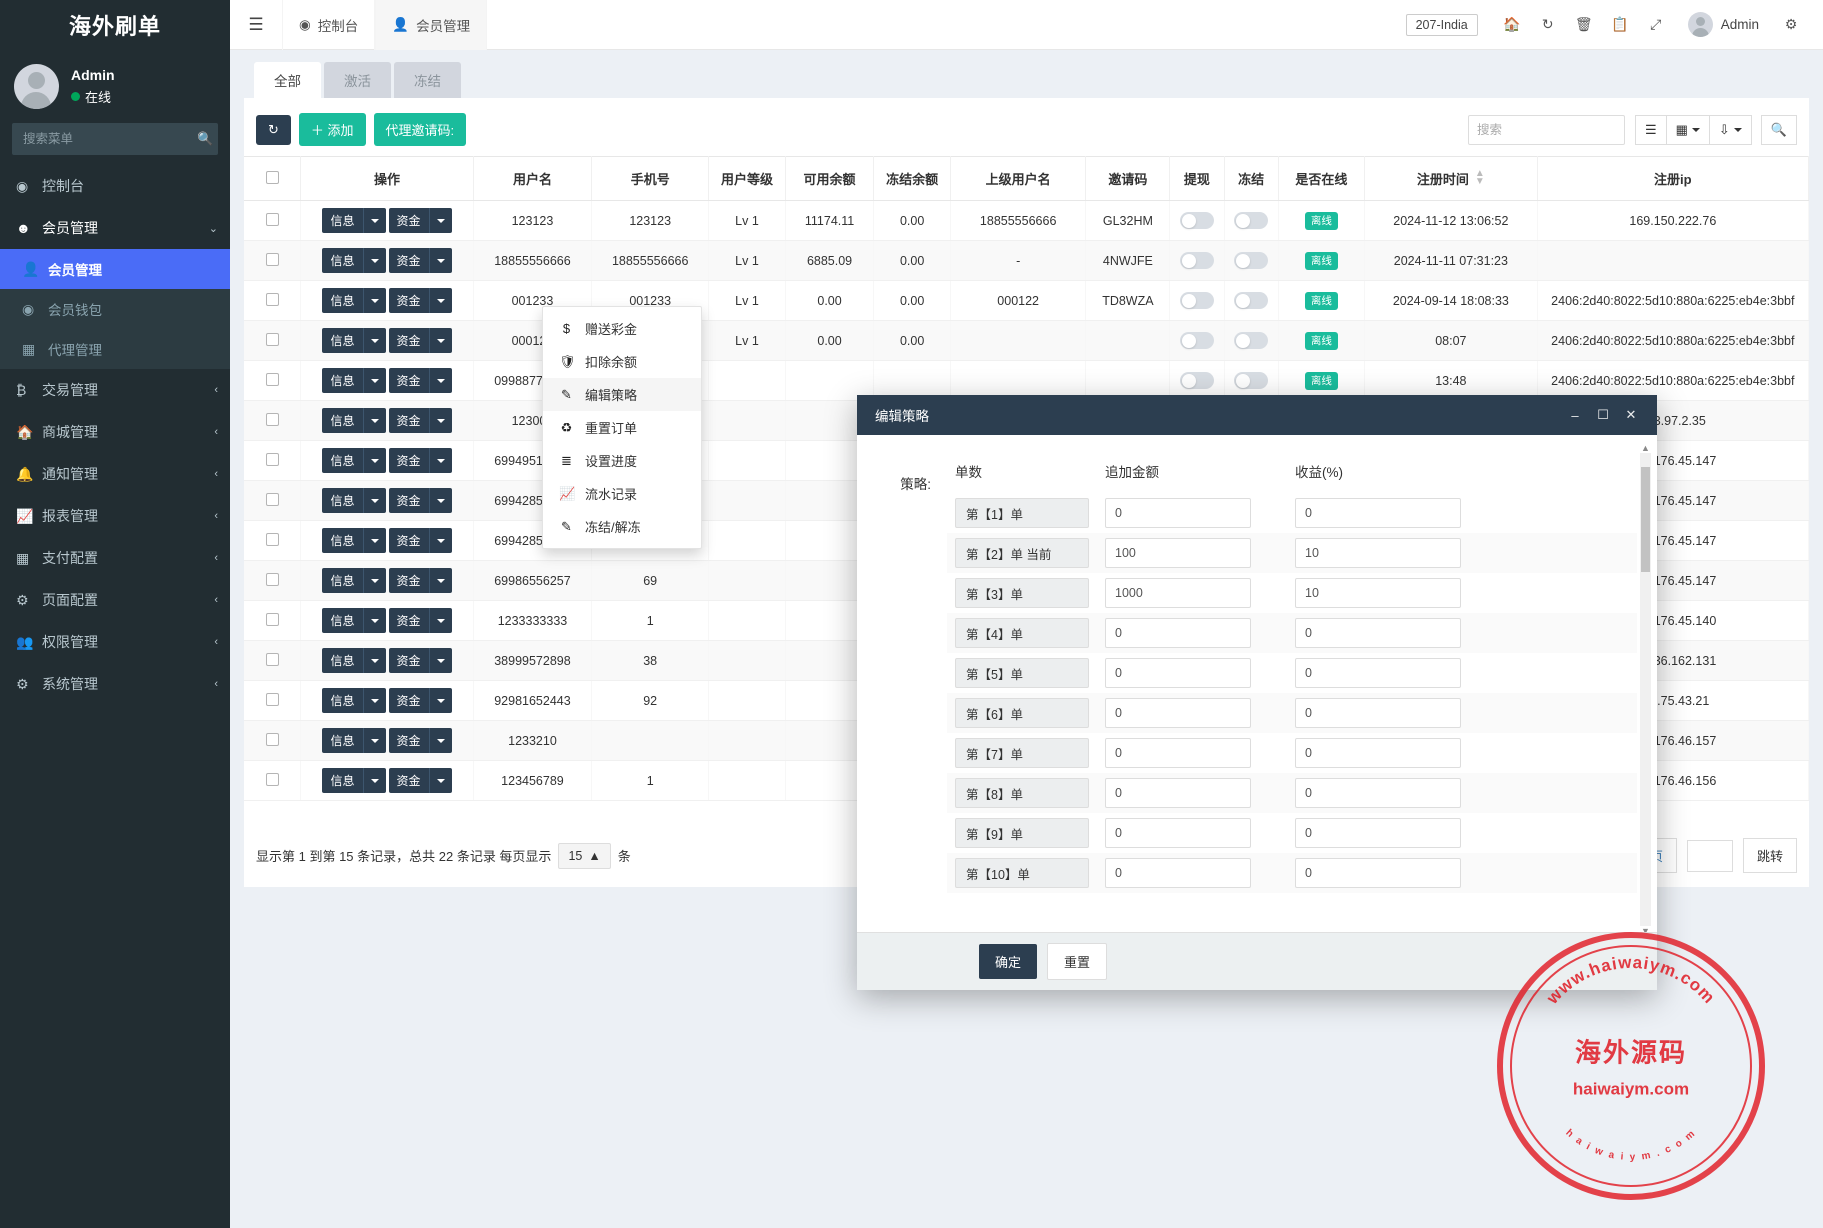  Describe the element at coordinates (431, 25) in the screenshot. I see `topnav-item-member-management: 👤 会员管理` at that location.